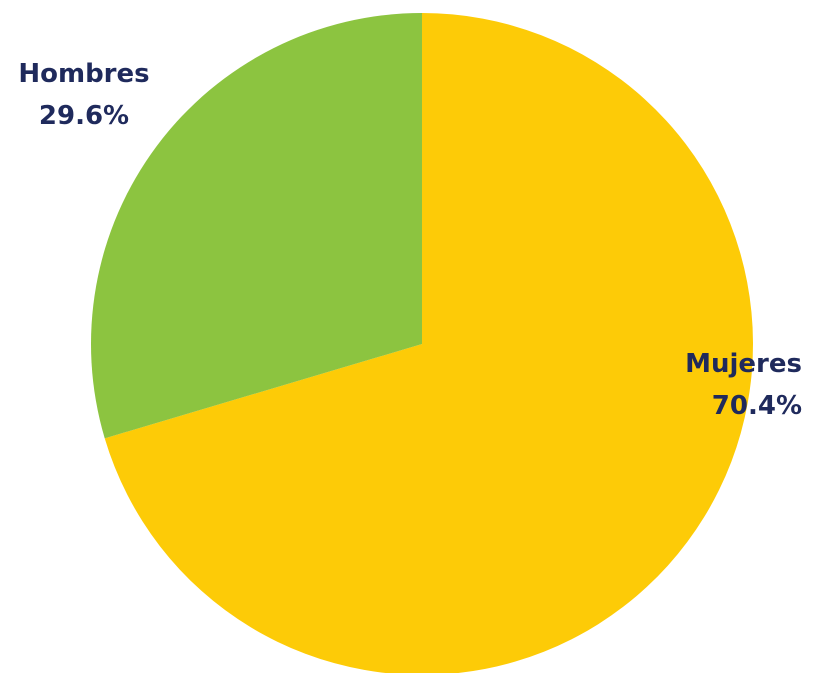 This screenshot has height=673, width=822. What do you see at coordinates (83, 74) in the screenshot?
I see `slice-label-hombres: Hombres` at bounding box center [83, 74].